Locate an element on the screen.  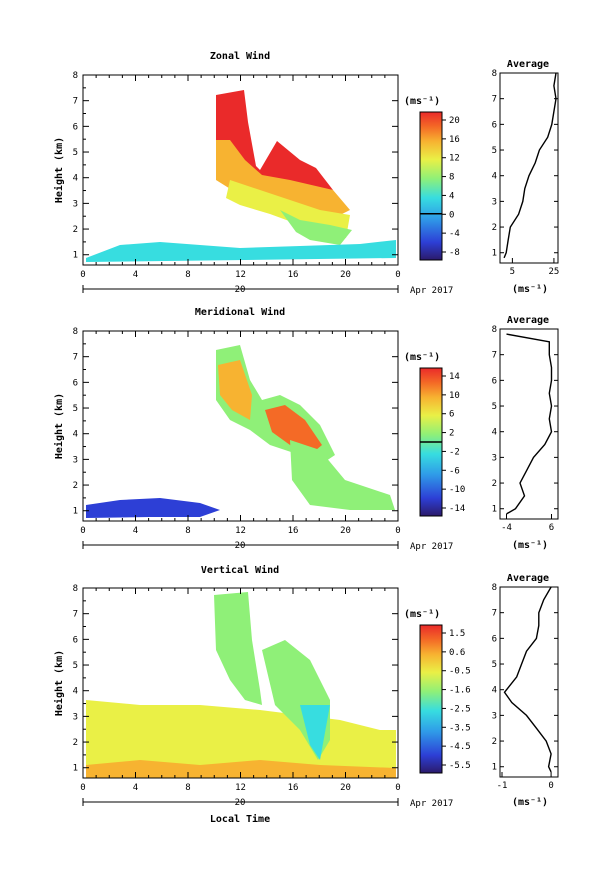
zonal-colorbar-tick-label: 8 is located at coordinates (451, 178).